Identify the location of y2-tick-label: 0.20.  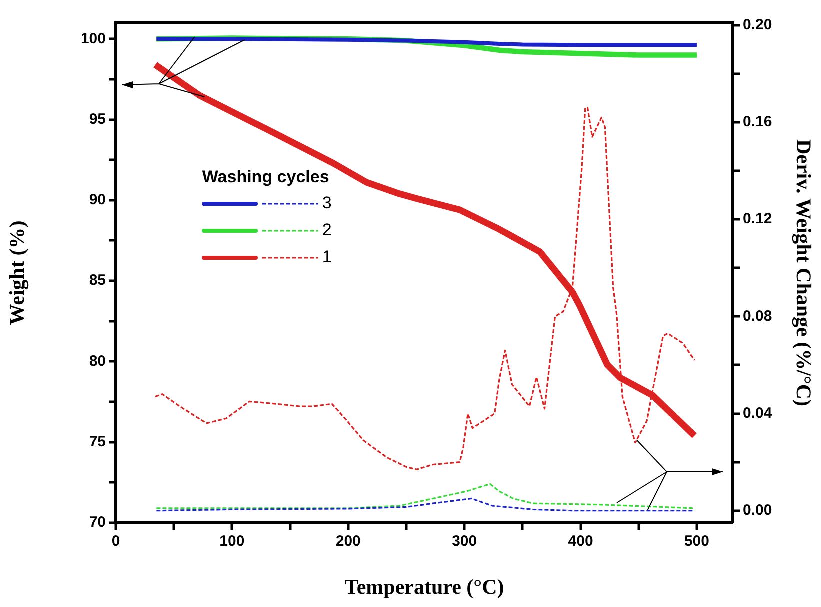
(757, 25).